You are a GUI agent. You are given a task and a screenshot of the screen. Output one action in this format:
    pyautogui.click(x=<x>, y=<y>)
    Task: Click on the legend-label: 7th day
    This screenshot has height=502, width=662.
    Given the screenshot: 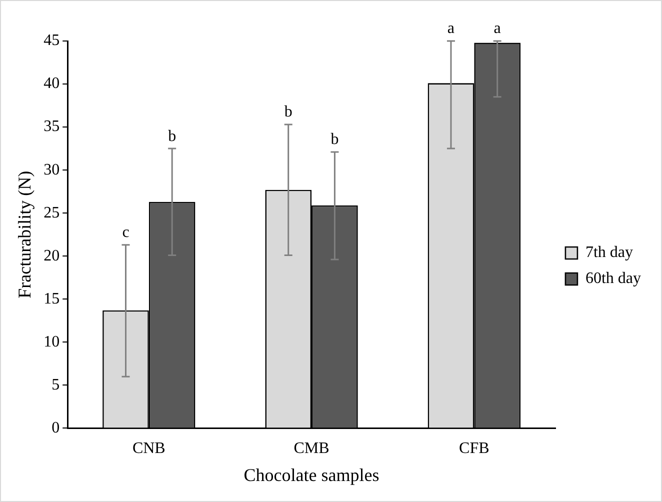 What is the action you would take?
    pyautogui.click(x=609, y=253)
    